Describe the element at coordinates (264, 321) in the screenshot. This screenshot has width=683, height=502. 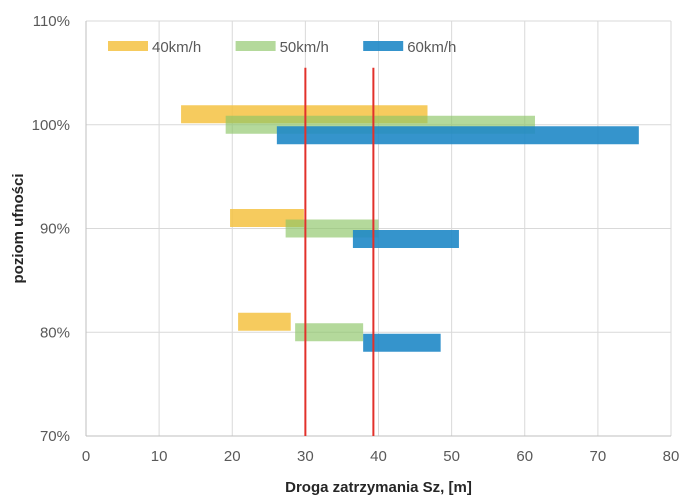
I see `range-bar-40km/h-80` at that location.